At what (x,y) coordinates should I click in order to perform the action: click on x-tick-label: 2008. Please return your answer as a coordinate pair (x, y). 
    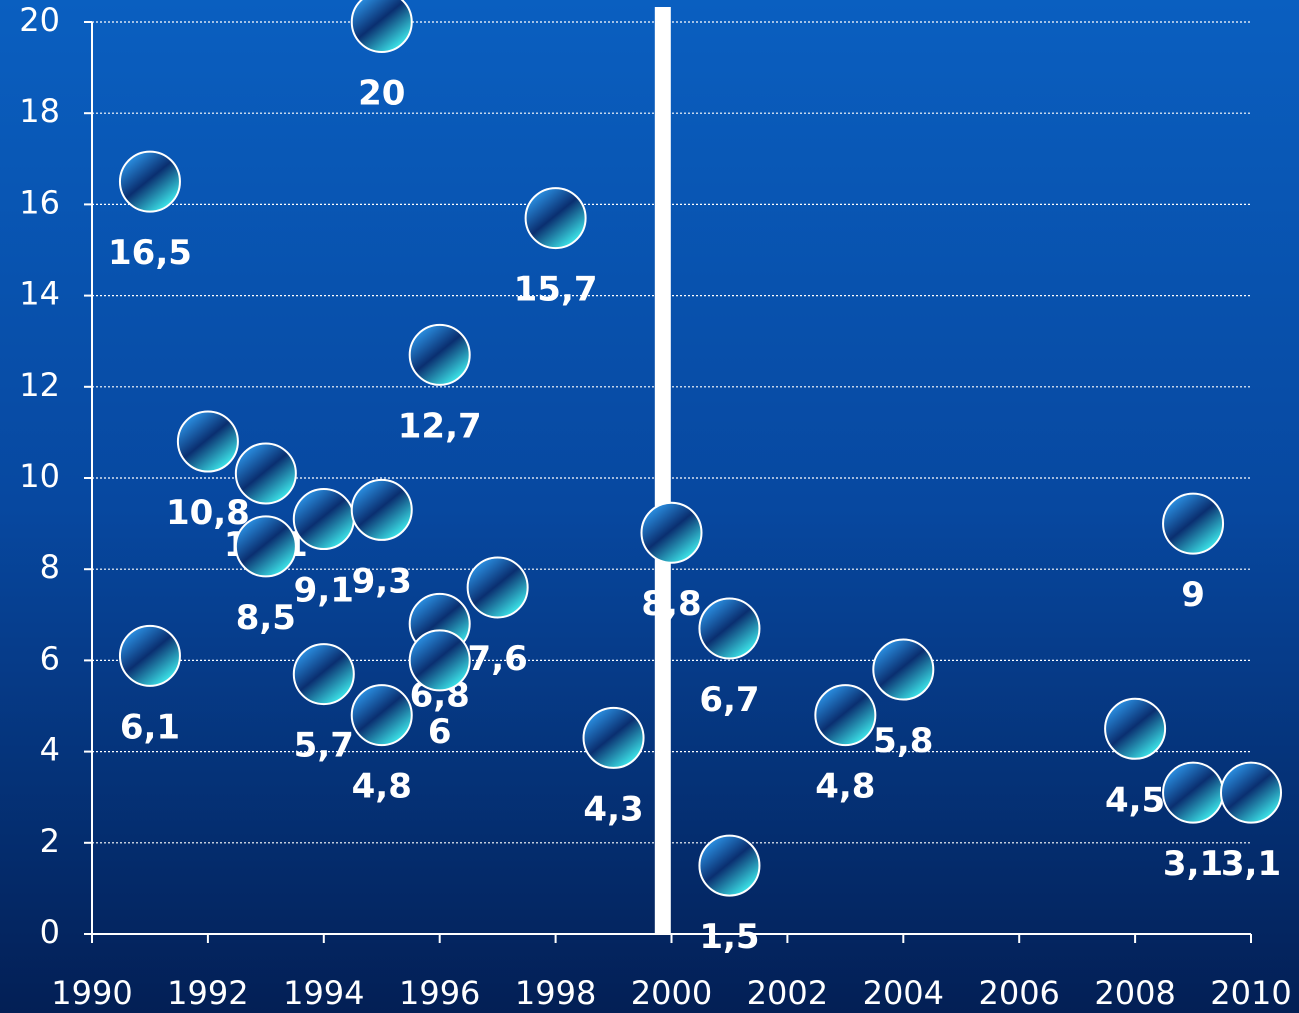
    Looking at the image, I should click on (1134, 993).